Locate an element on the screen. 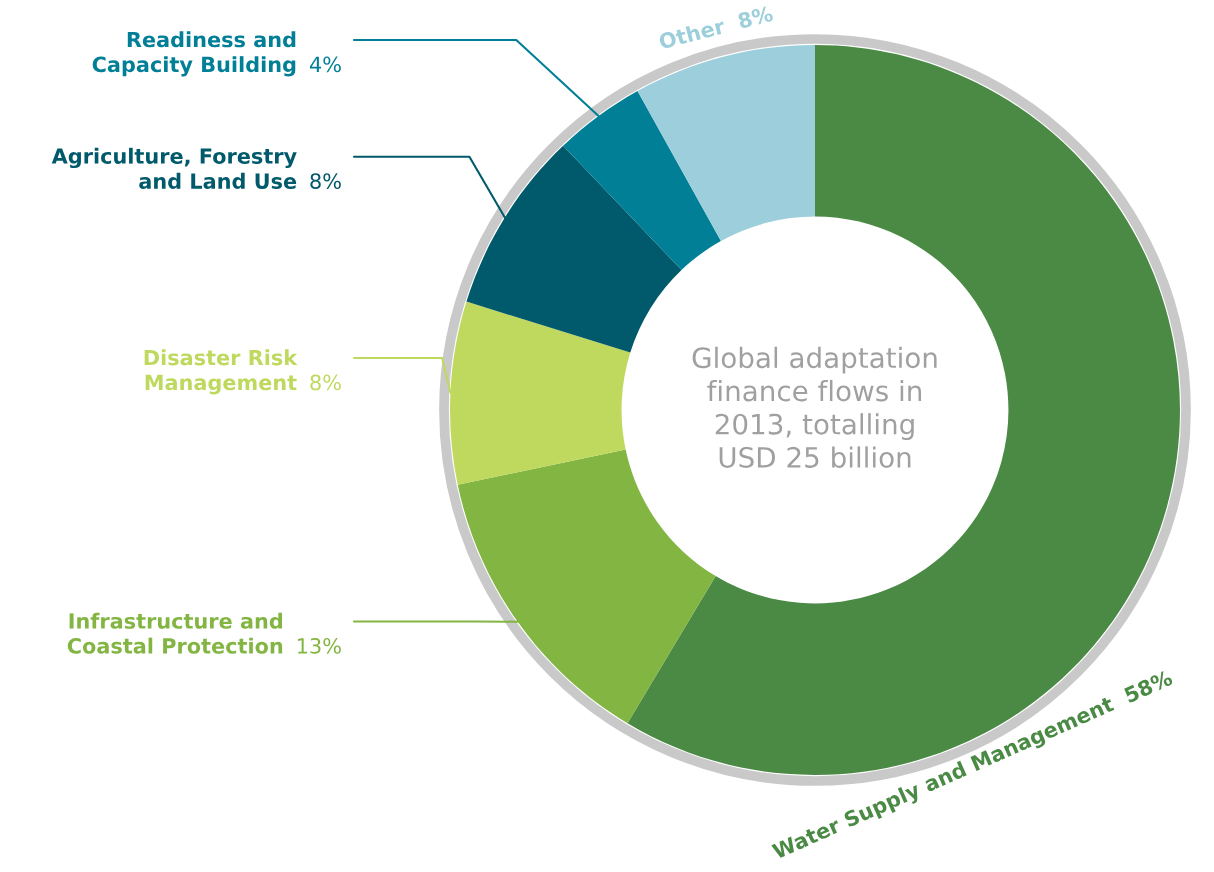 This screenshot has width=1214, height=872. slice-label: Disaster Risk Management is located at coordinates (221, 372).